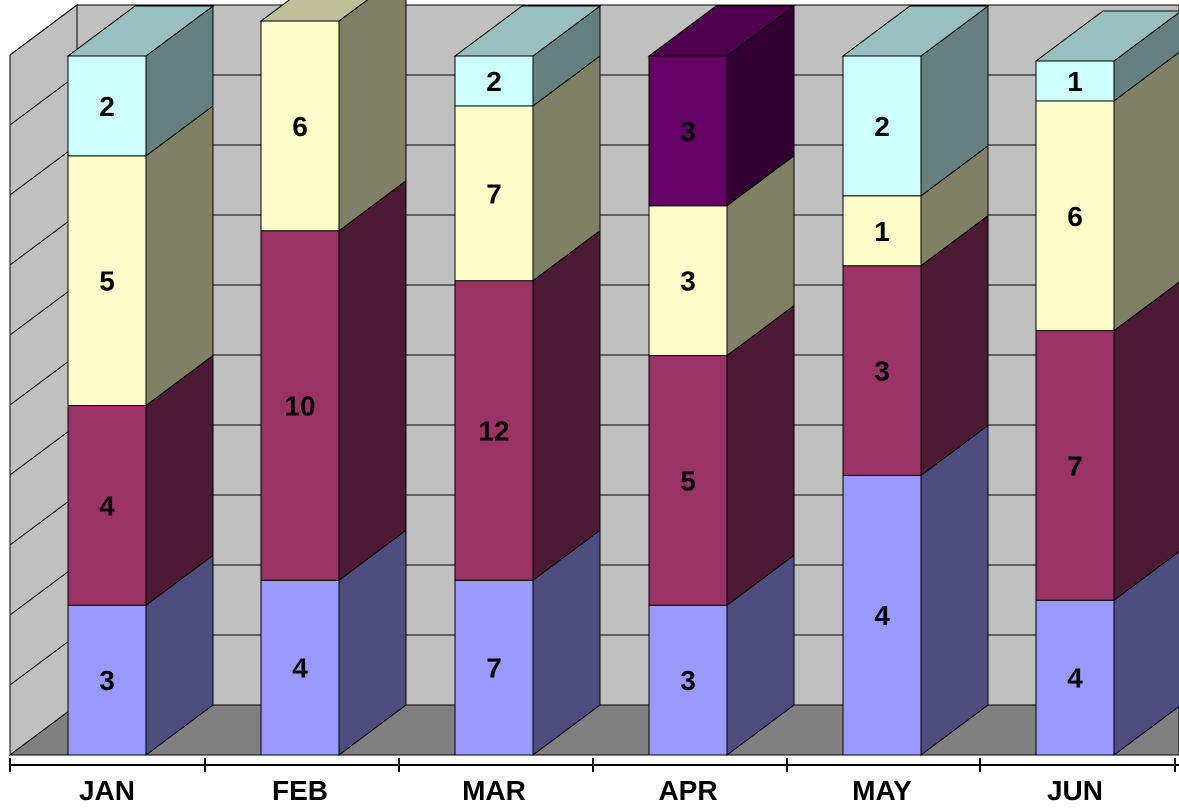  Describe the element at coordinates (300, 790) in the screenshot. I see `x-tick-label: FEB` at that location.